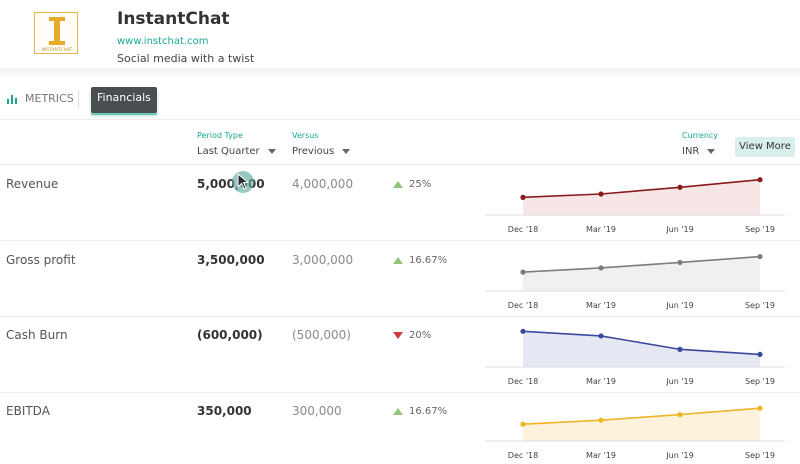 This screenshot has width=800, height=464. I want to click on row-change: 20%, so click(412, 335).